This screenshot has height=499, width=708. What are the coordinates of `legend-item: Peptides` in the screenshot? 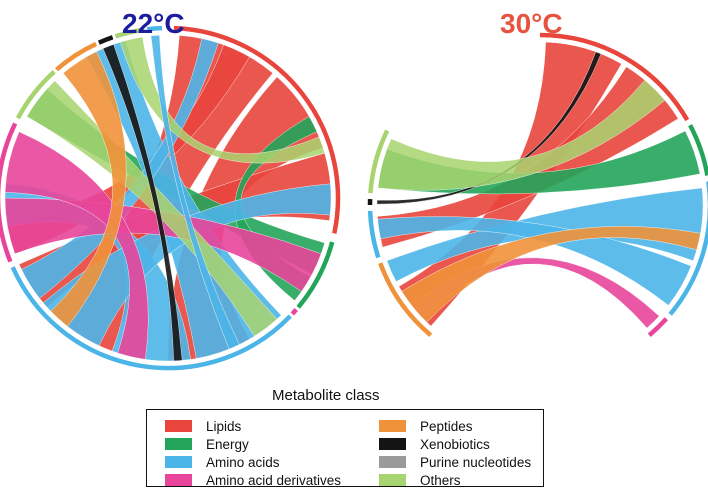 It's located at (426, 426).